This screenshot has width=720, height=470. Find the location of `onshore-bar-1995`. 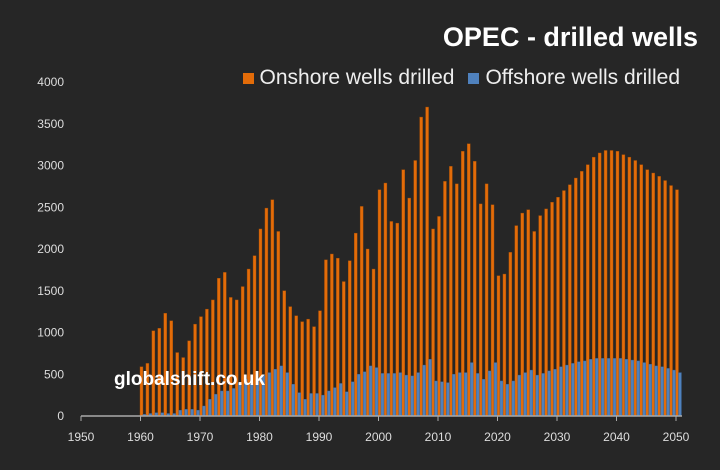

onshore-bar-1995 is located at coordinates (350, 338).